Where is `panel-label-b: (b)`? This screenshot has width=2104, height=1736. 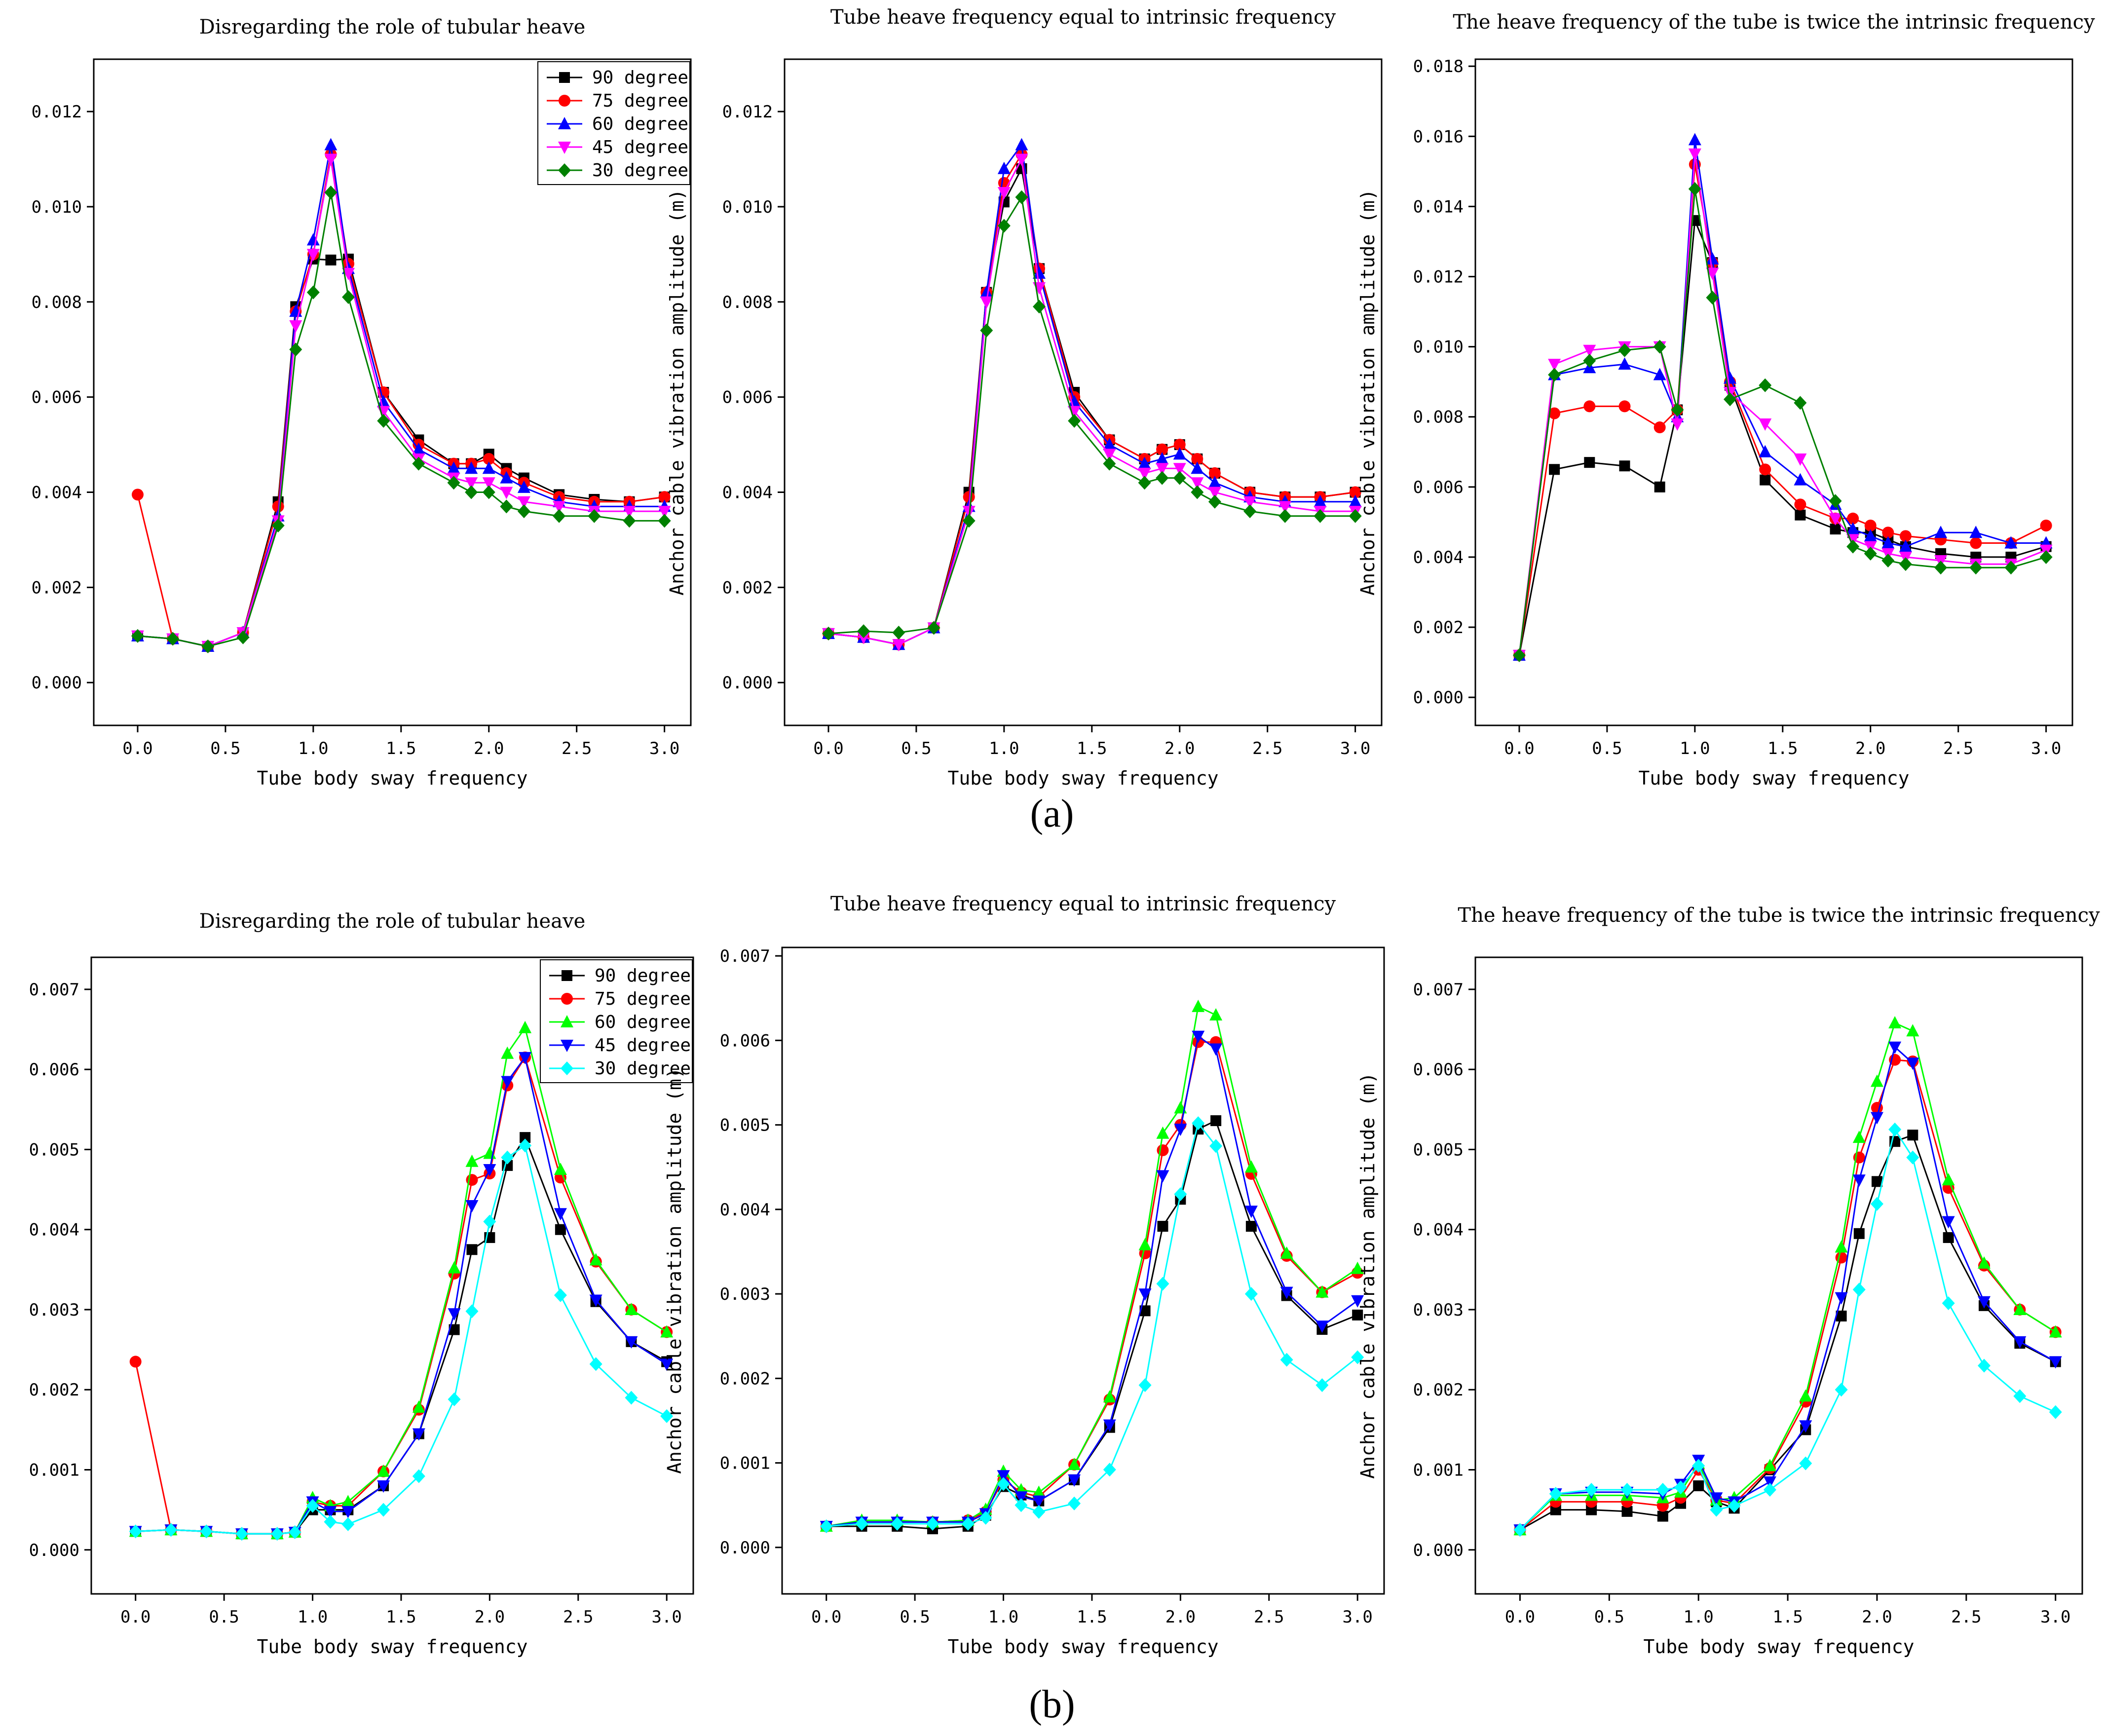
panel-label-b: (b) is located at coordinates (1052, 1704).